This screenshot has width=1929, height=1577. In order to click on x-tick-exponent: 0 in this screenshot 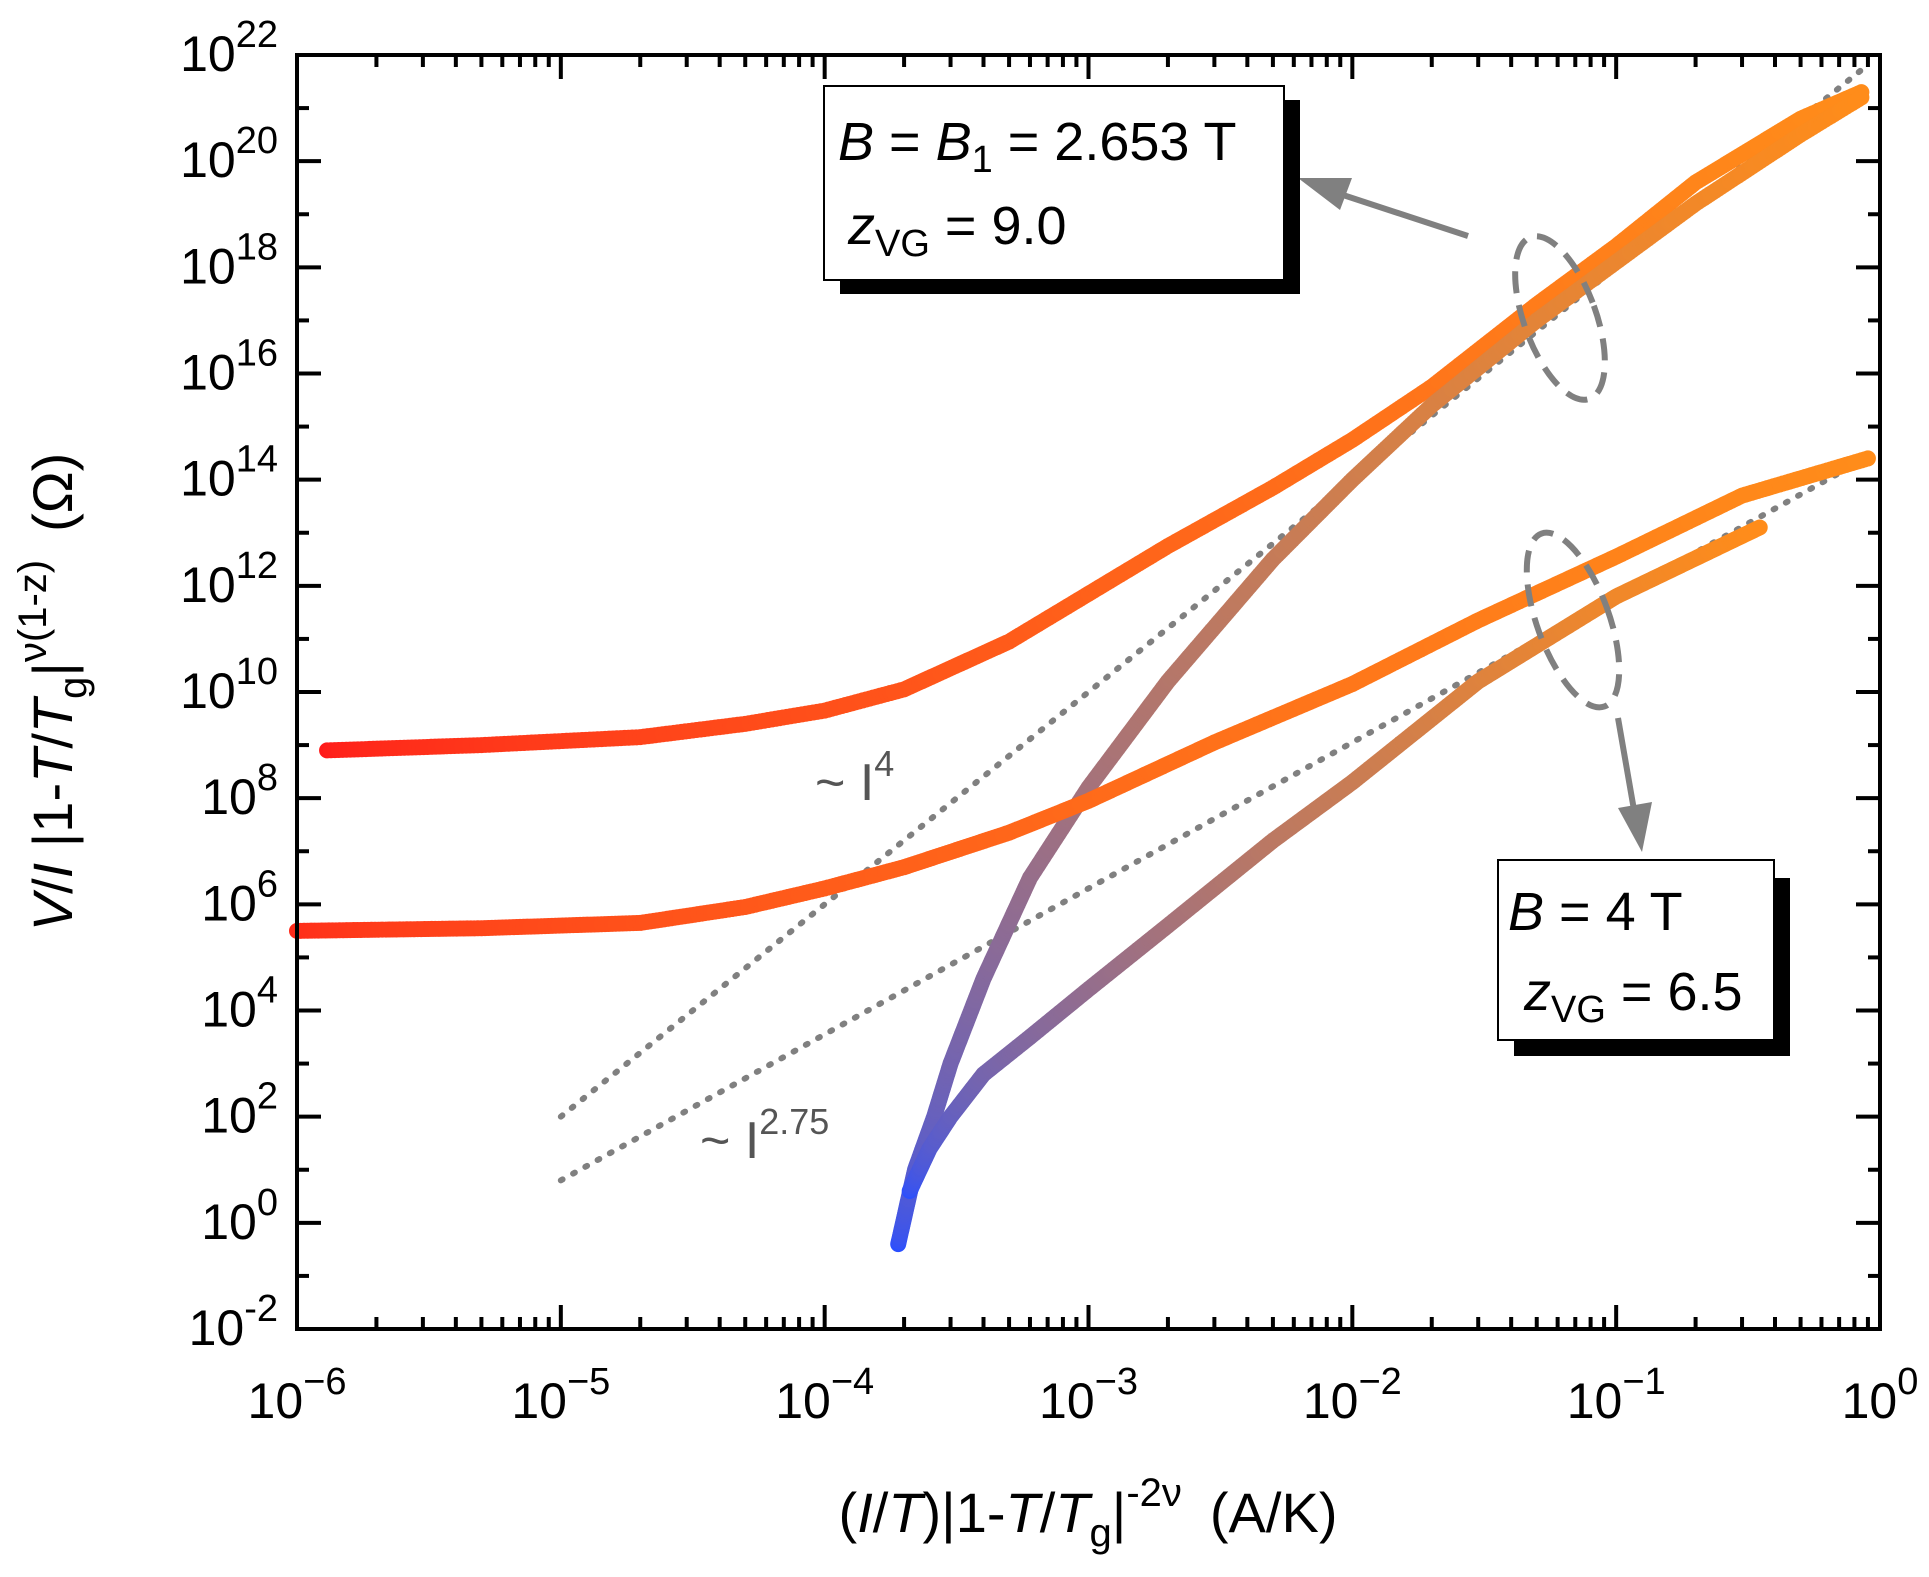, I will do `click(1907, 1382)`.